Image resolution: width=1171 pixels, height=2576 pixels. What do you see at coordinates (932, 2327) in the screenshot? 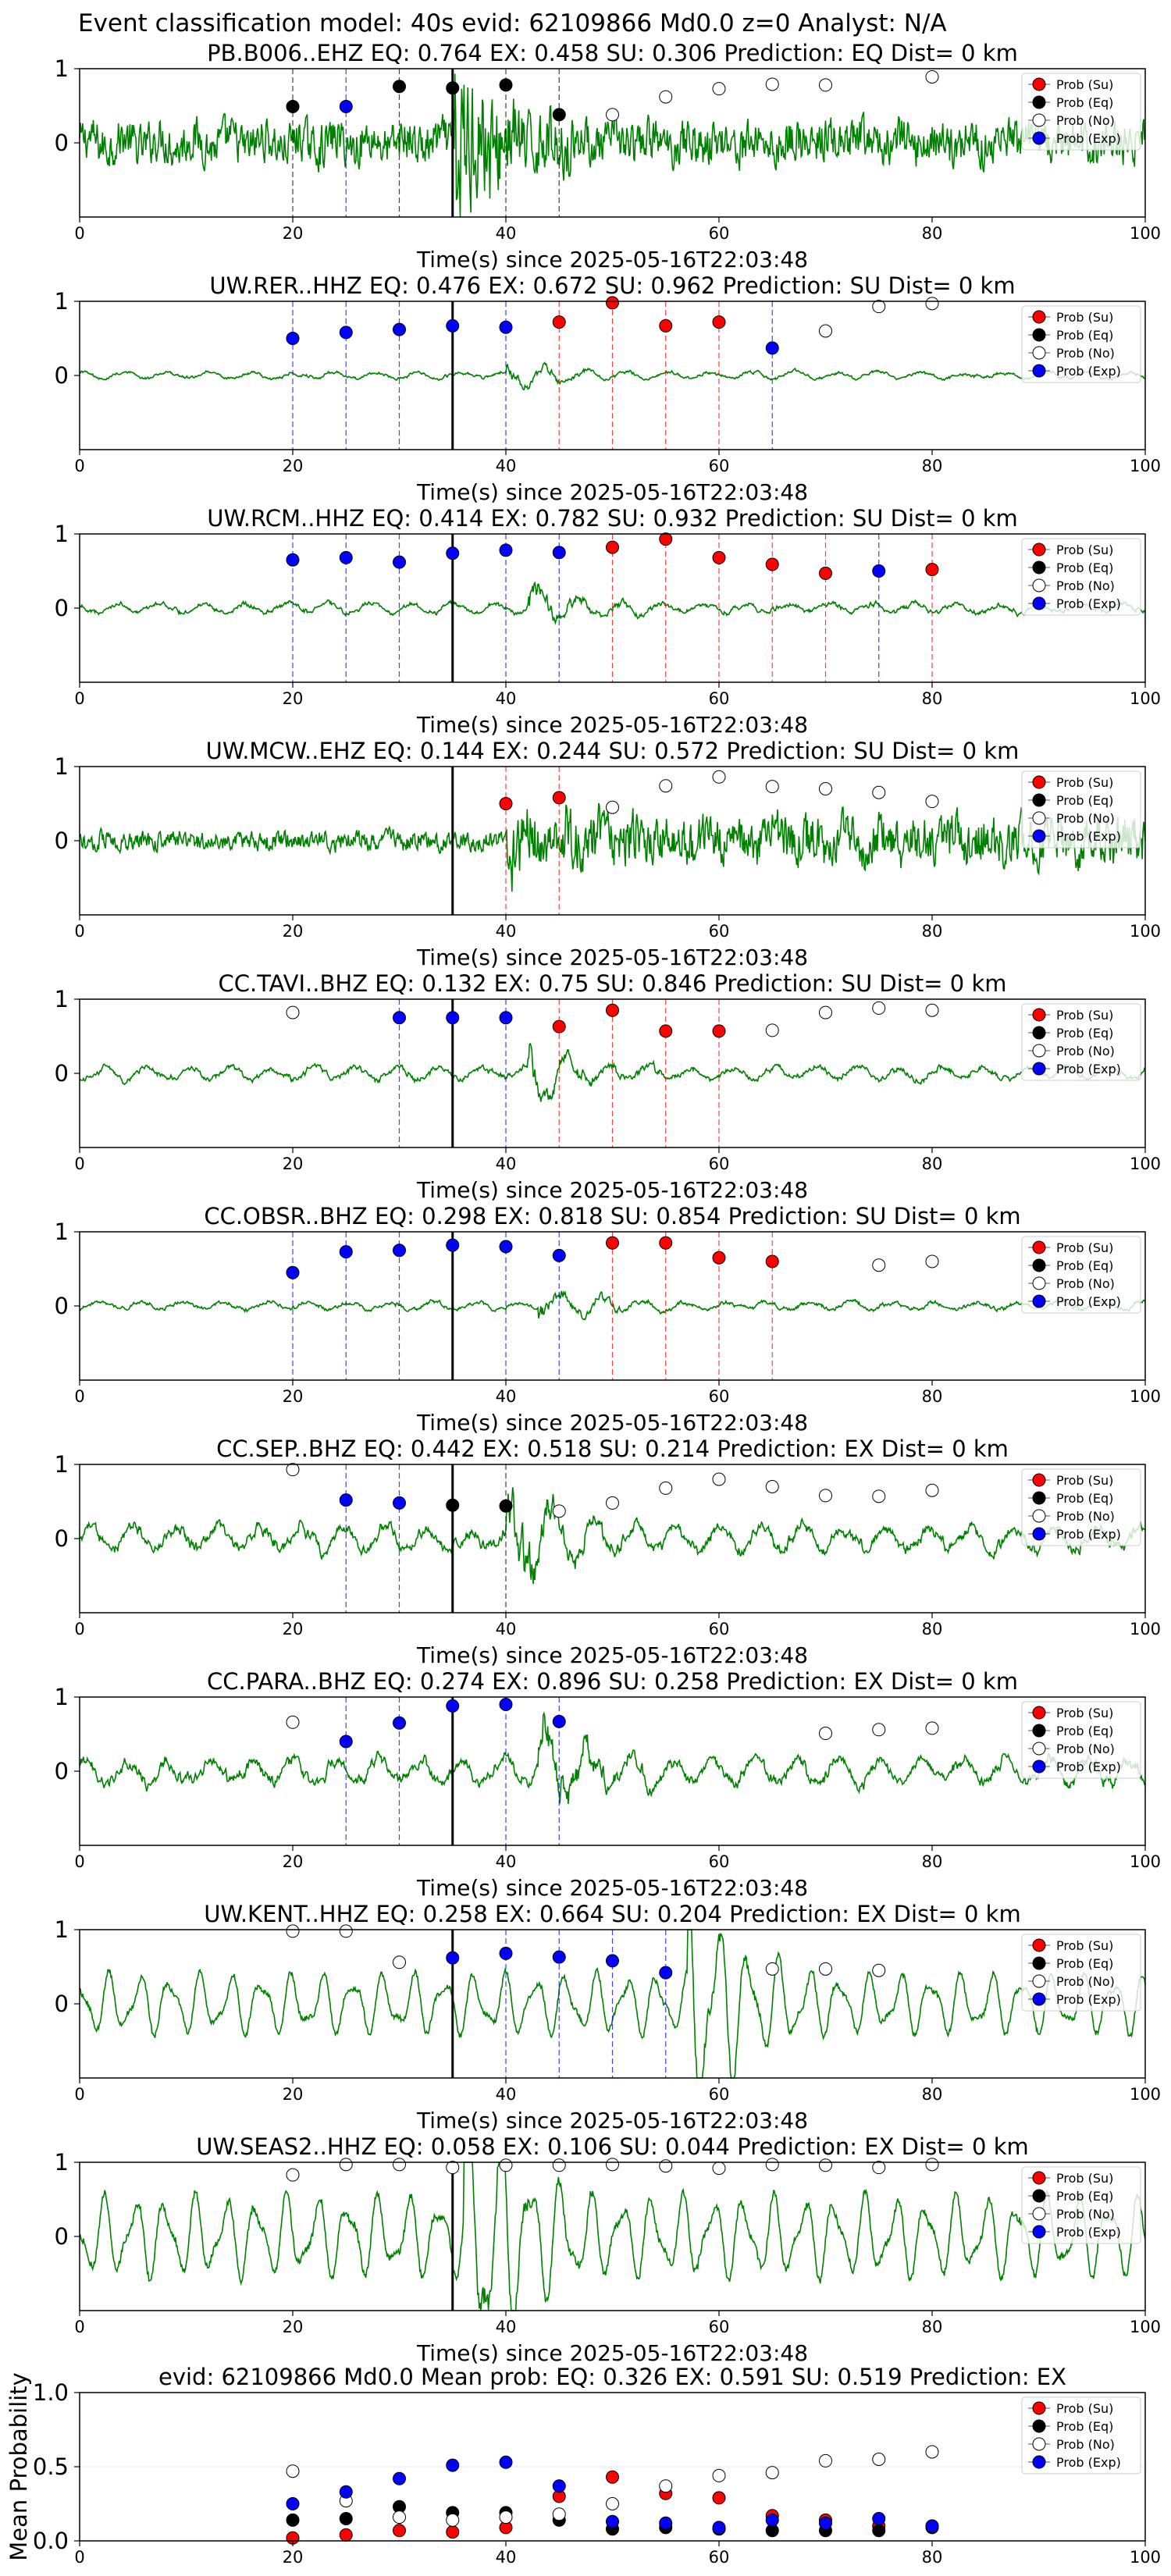
I see `panel-9-xtick-label: 80` at bounding box center [932, 2327].